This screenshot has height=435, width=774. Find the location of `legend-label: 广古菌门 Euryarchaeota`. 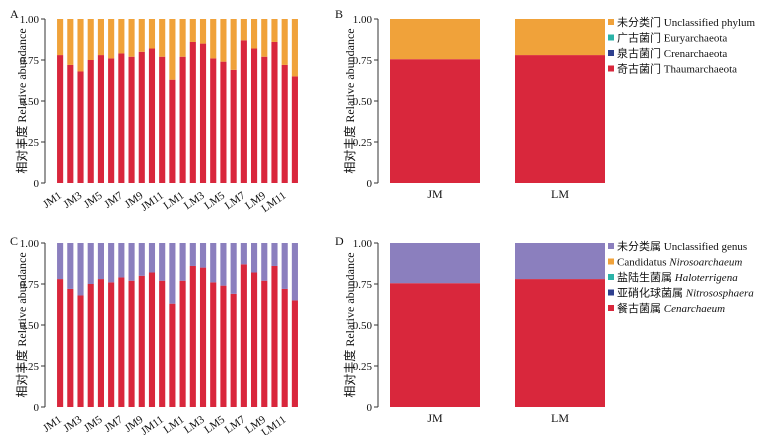

legend-label: 广古菌门 Euryarchaeota is located at coordinates (672, 38).